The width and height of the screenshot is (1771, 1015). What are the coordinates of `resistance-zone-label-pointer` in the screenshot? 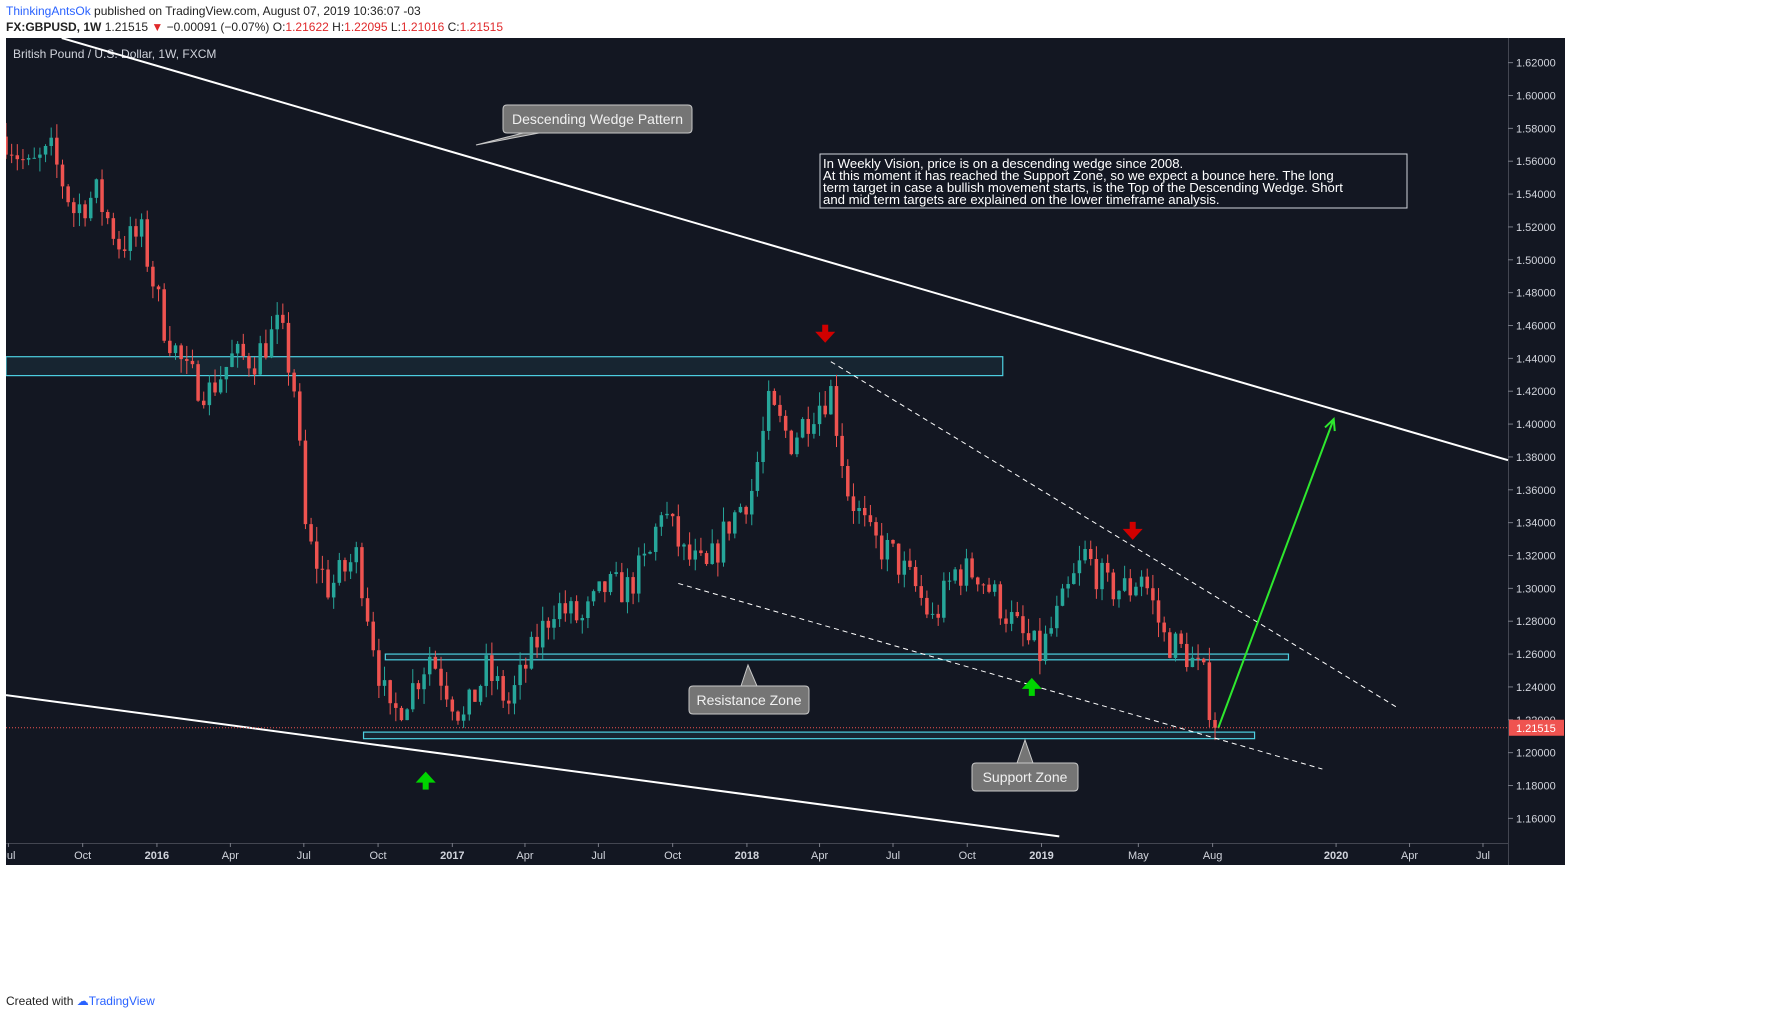 It's located at (749, 675).